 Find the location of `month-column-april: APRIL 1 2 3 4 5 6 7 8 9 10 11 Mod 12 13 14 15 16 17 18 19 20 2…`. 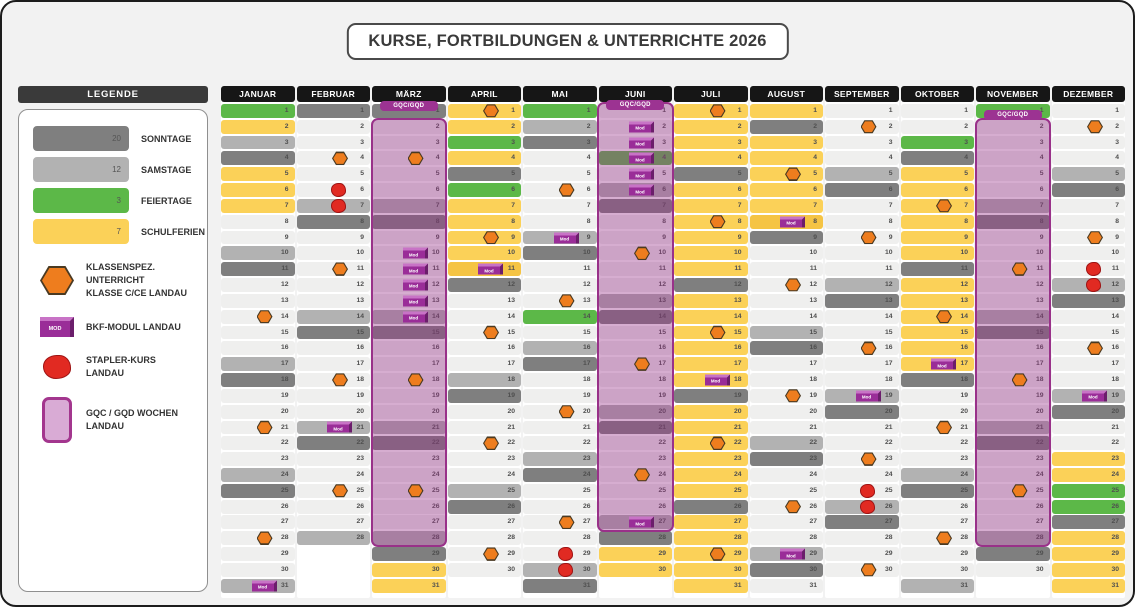

month-column-april: APRIL 1 2 3 4 5 6 7 8 9 10 11 Mod 12 13 14 15 16 17 18 19 20 2… is located at coordinates (484, 342).